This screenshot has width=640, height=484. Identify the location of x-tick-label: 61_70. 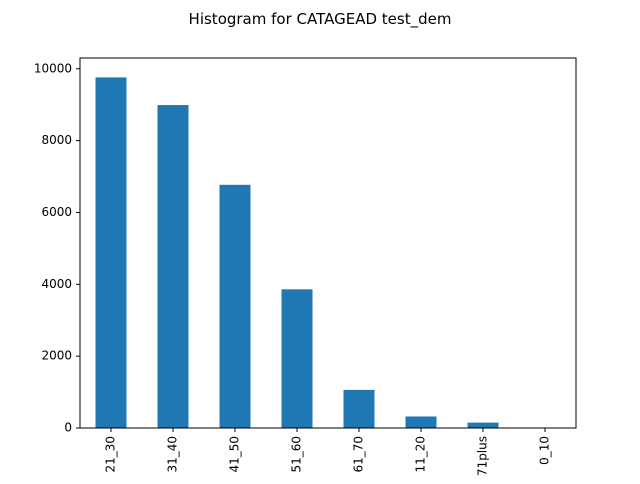
(359, 454).